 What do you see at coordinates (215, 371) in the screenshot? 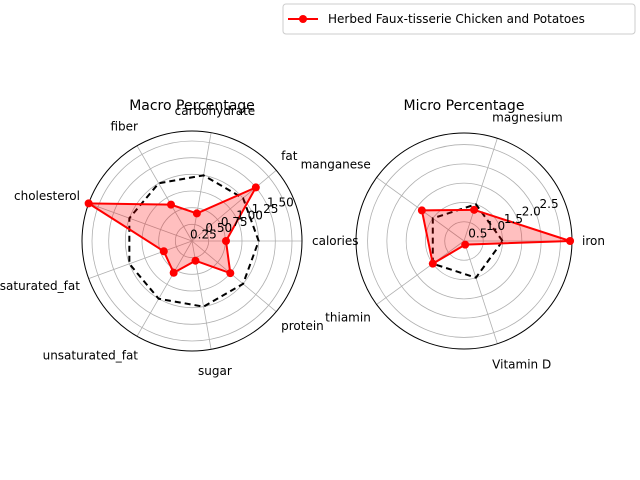
I see `macro-category-label: sugar` at bounding box center [215, 371].